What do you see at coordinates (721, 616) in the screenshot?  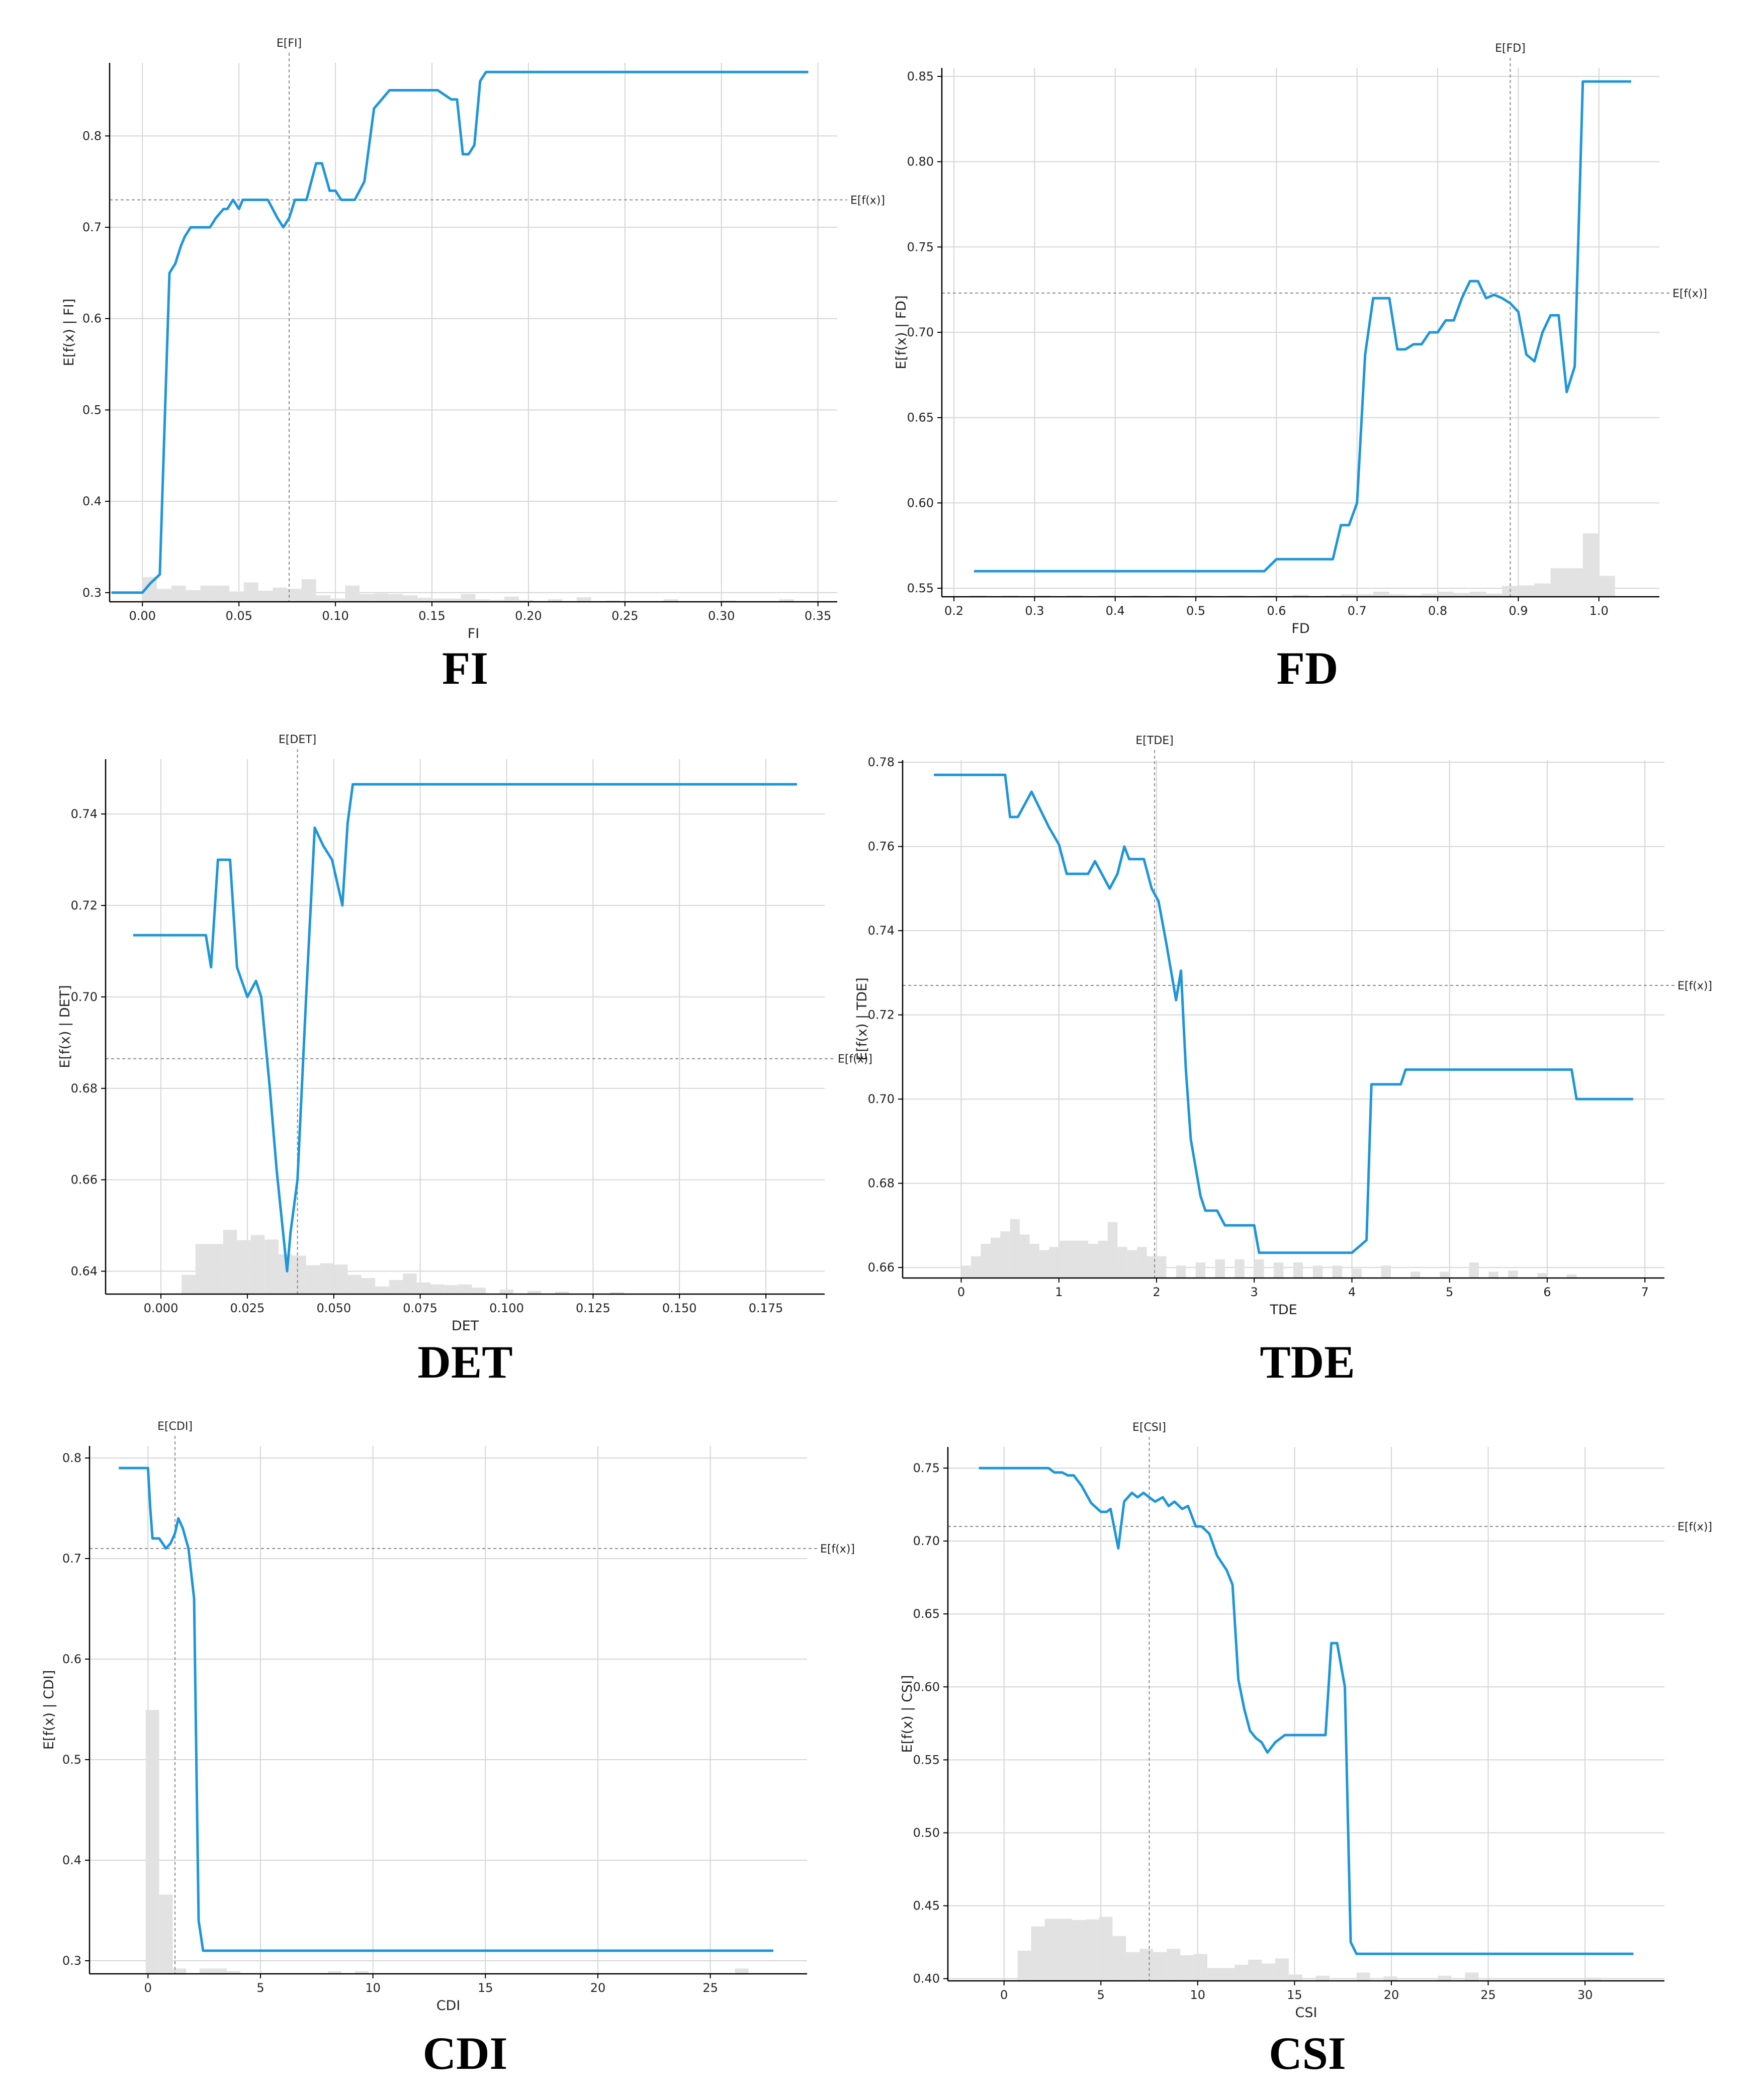 I see `x-tick-label: 0.30` at bounding box center [721, 616].